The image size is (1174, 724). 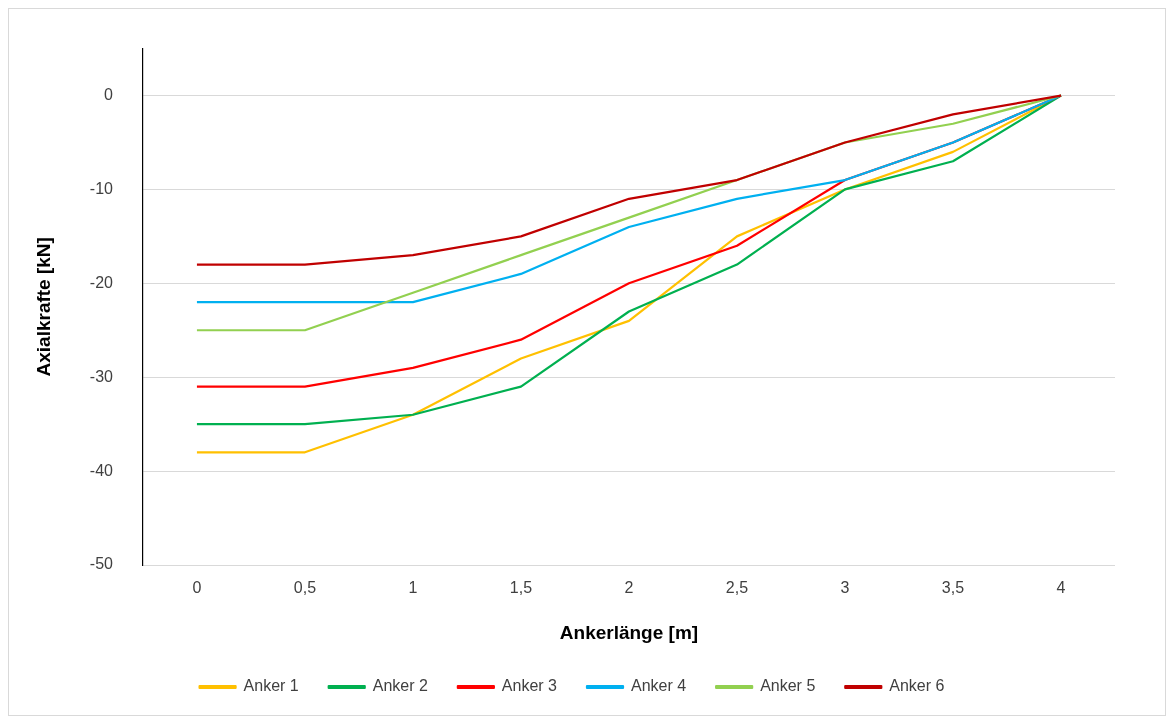 I want to click on y-tick-label: -40, so click(x=101, y=470).